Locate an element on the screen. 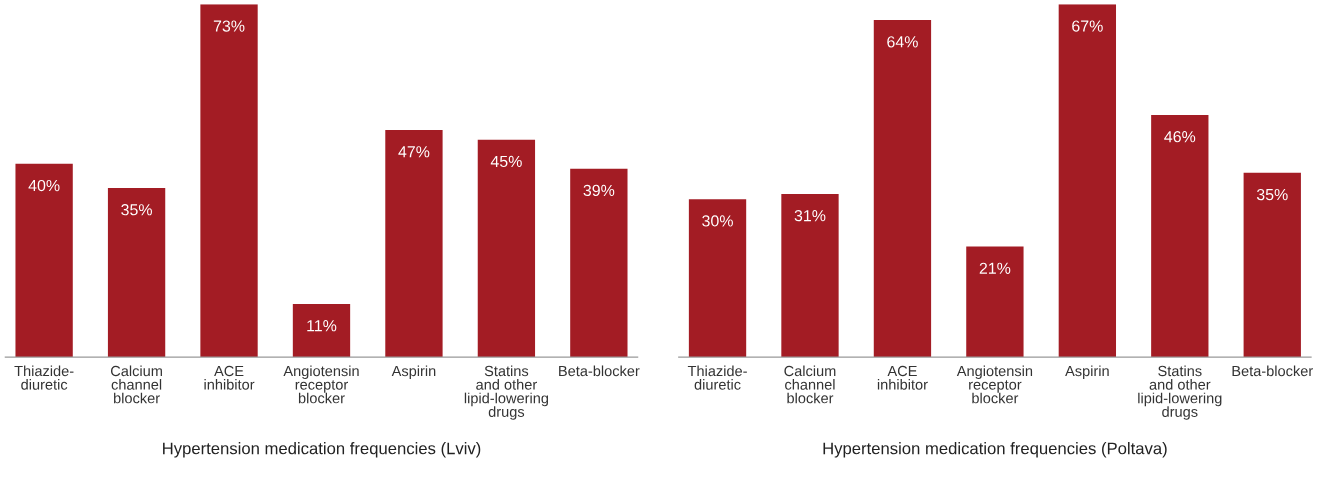 The height and width of the screenshot is (480, 1323). x-axis-title: Hypertension medication frequencies (Lviv) is located at coordinates (322, 450).